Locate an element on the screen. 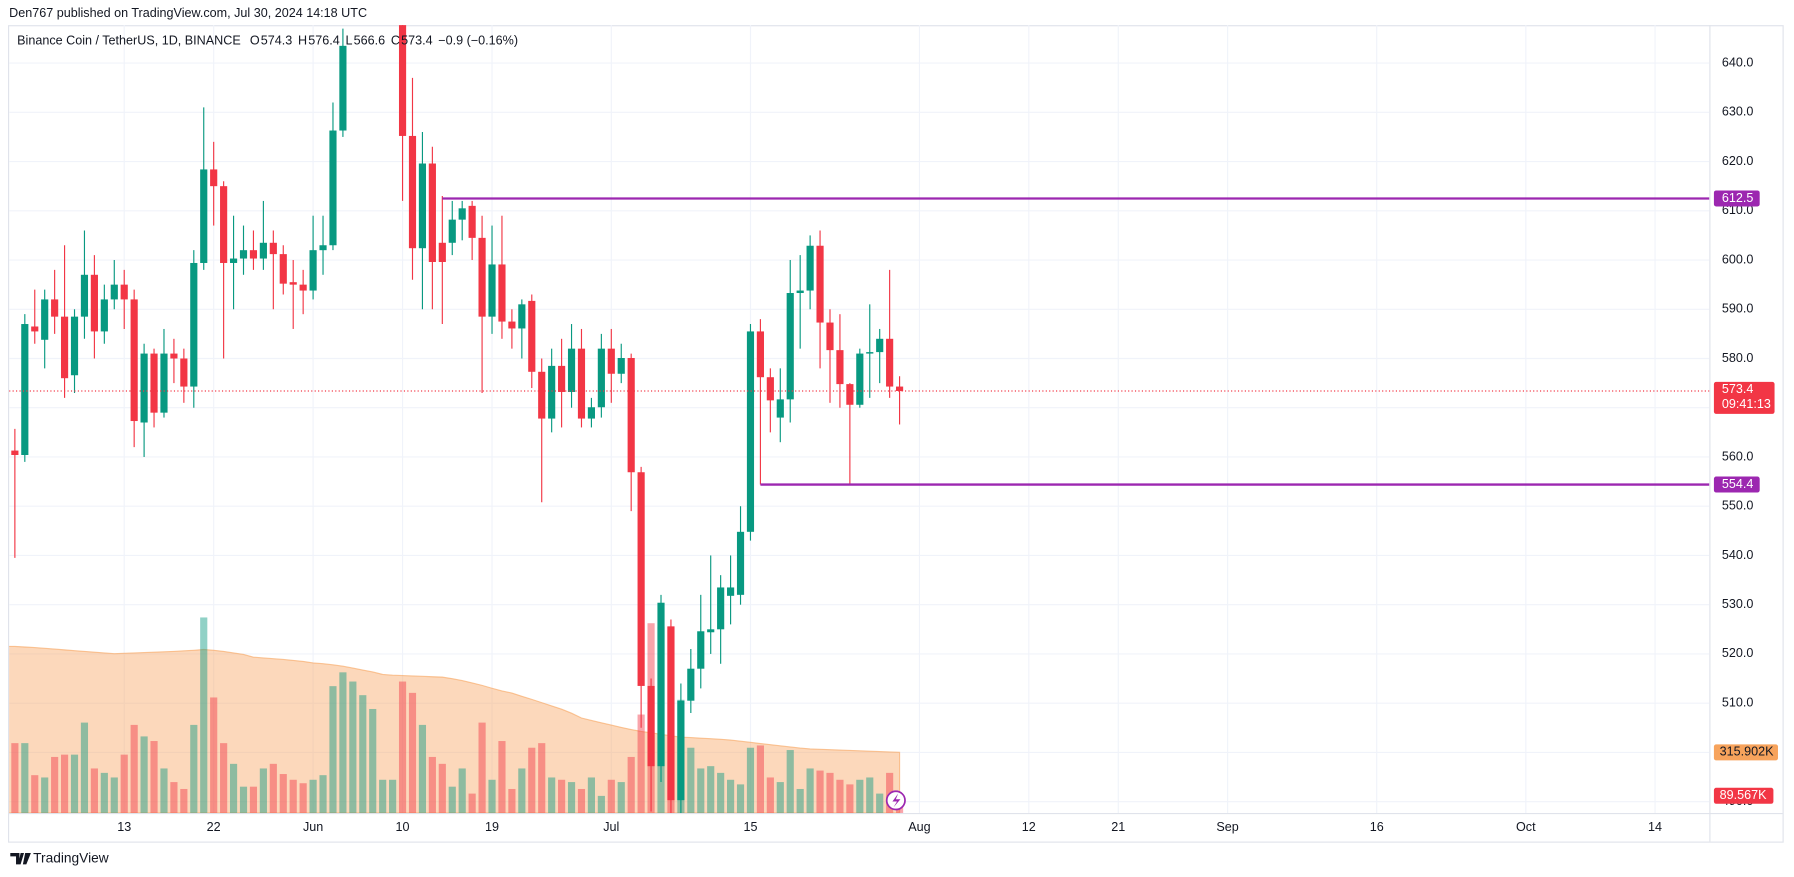  x-tick-label: 19 is located at coordinates (492, 827).